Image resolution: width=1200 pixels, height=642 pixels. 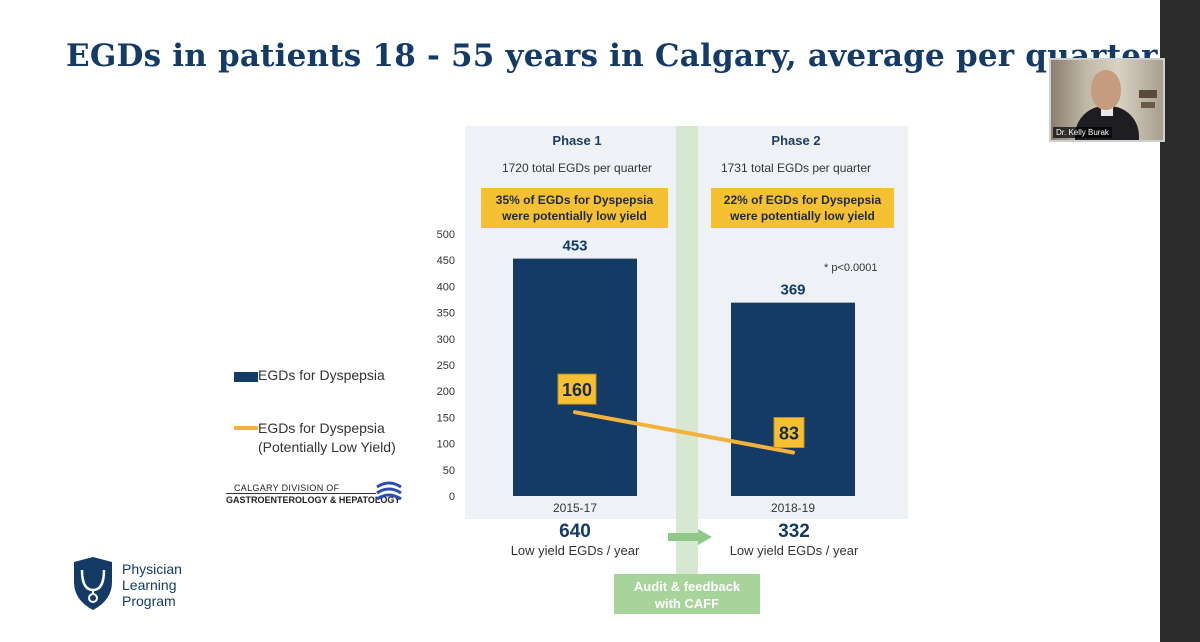 What do you see at coordinates (577, 140) in the screenshot?
I see `phase1-label: Phase 1` at bounding box center [577, 140].